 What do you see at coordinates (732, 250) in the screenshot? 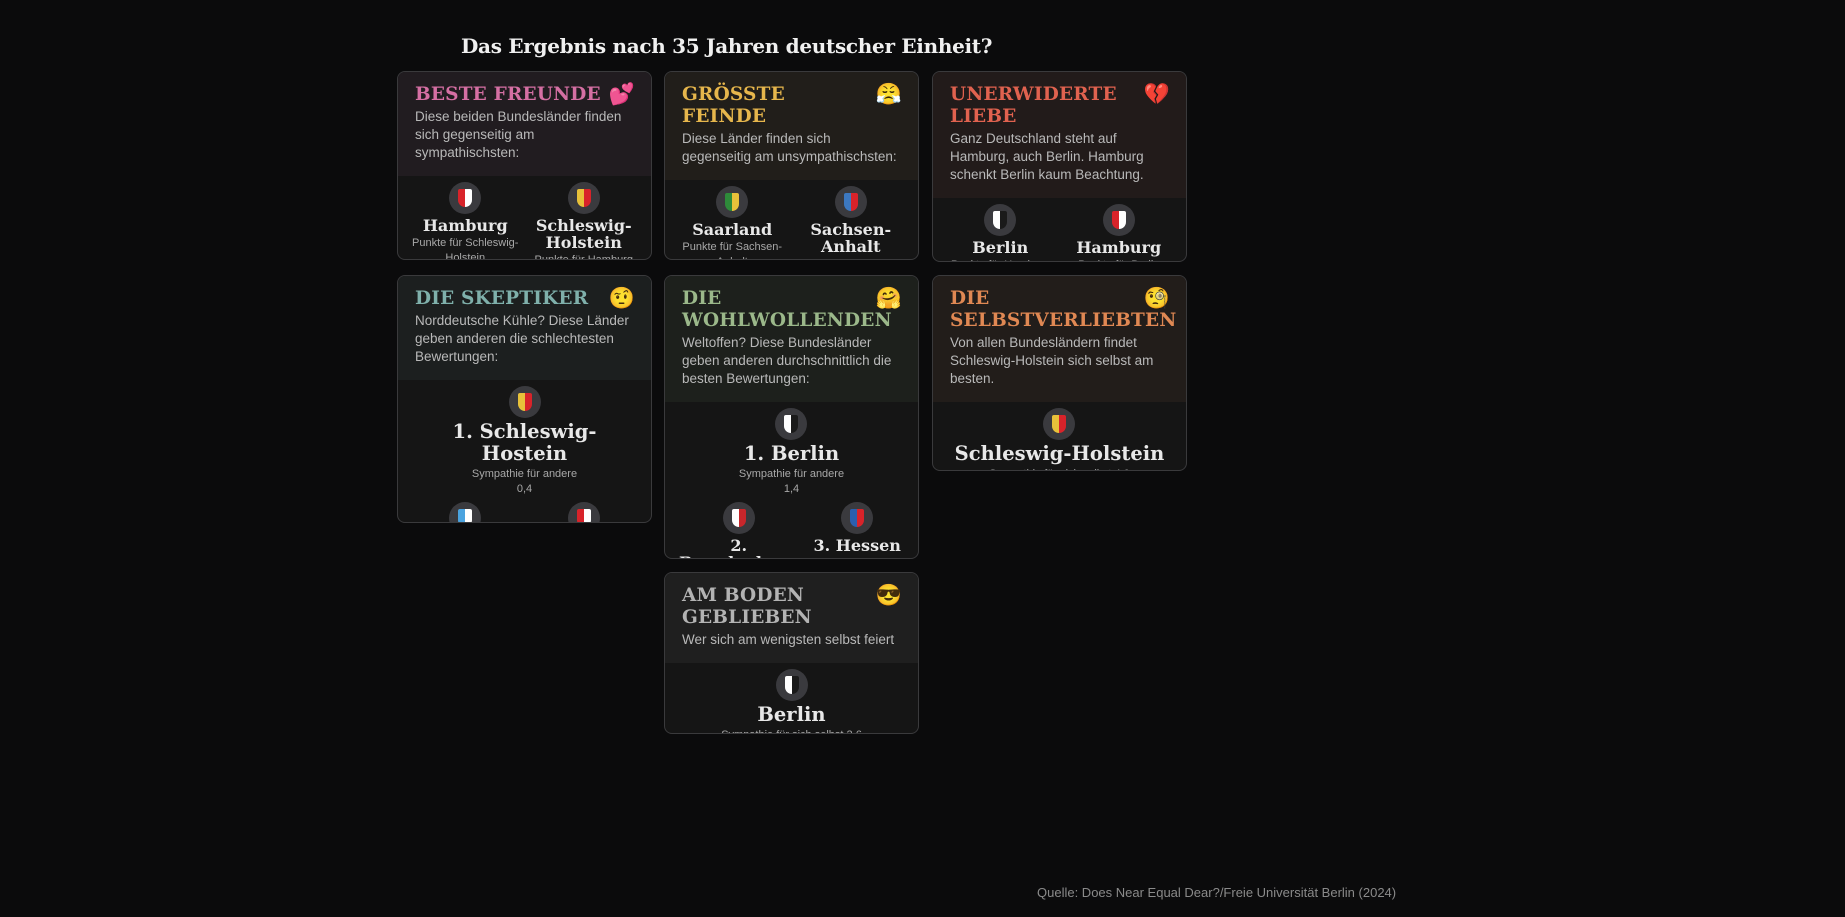
I see `score-label: Punkte für Sachsen-Anhalt` at bounding box center [732, 250].